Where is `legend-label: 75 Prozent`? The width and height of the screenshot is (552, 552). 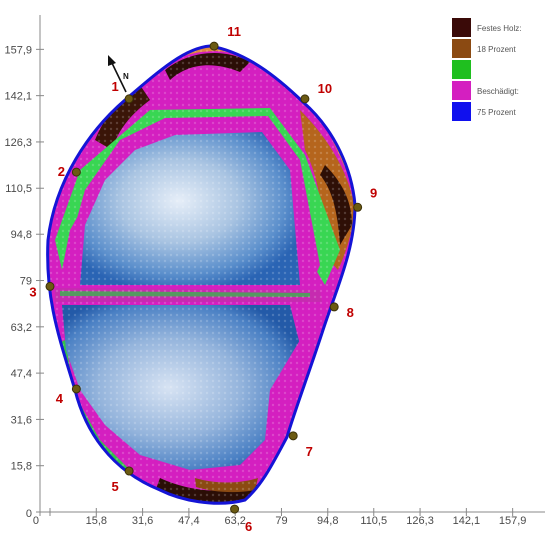
legend-label: 75 Prozent is located at coordinates (496, 112).